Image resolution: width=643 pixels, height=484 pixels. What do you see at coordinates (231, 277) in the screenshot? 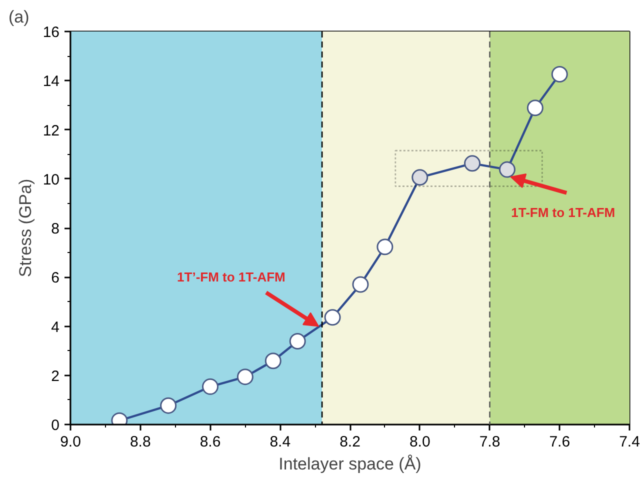
I see `annotation: 1T’-FM to 1T-AFM` at bounding box center [231, 277].